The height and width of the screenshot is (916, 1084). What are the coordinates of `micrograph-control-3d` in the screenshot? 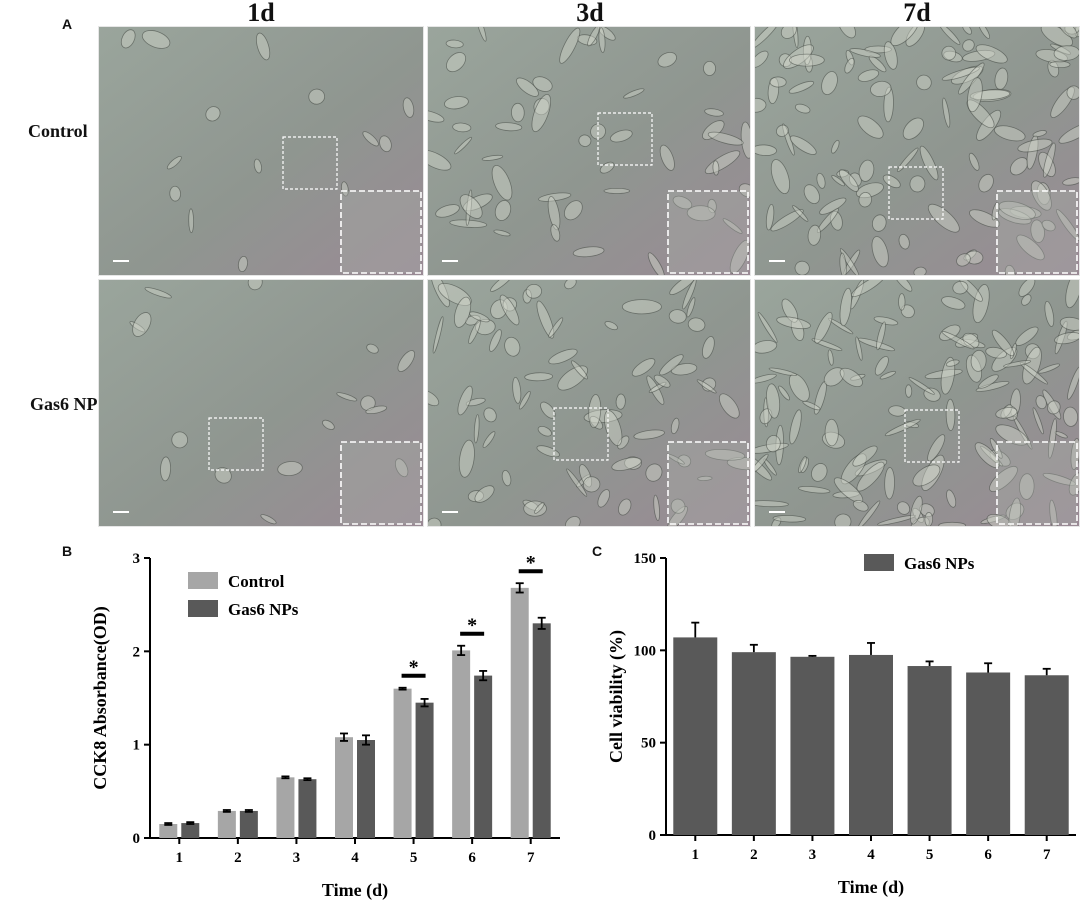 It's located at (589, 151).